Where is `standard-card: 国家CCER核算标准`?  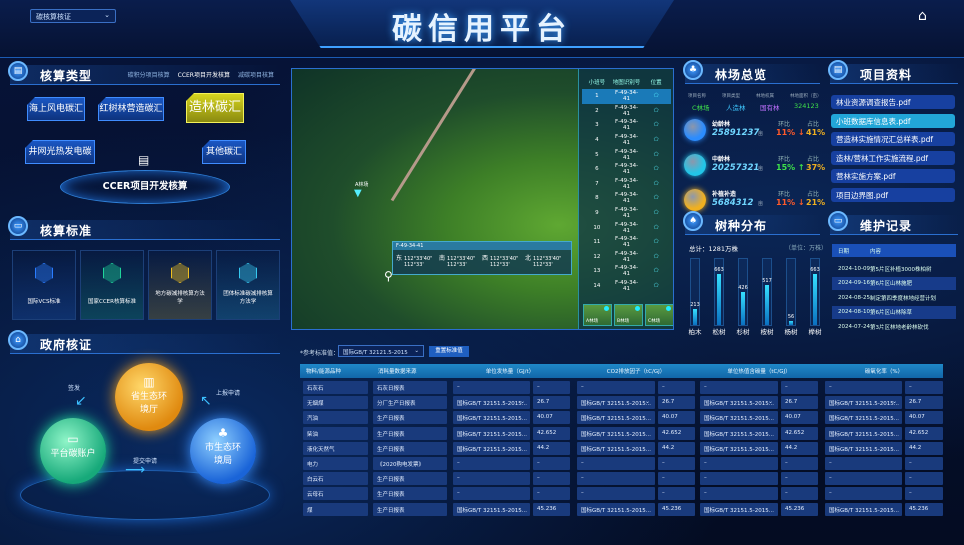
standard-card: 国家CCER核算标准 is located at coordinates (112, 285).